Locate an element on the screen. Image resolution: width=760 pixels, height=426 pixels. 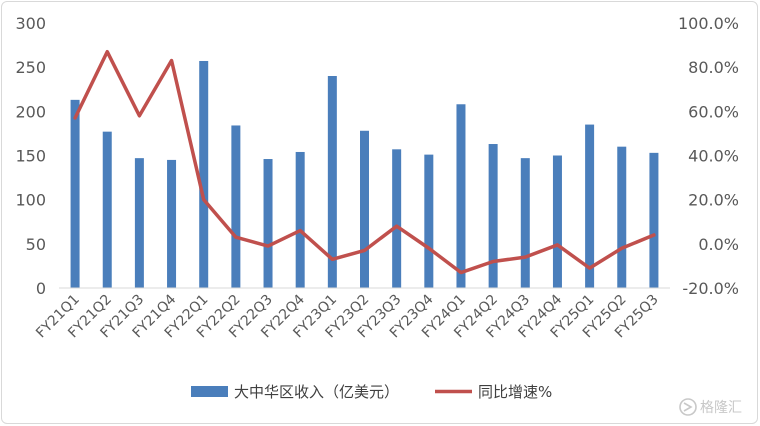
bar-FY25Q3 is located at coordinates (654, 220).